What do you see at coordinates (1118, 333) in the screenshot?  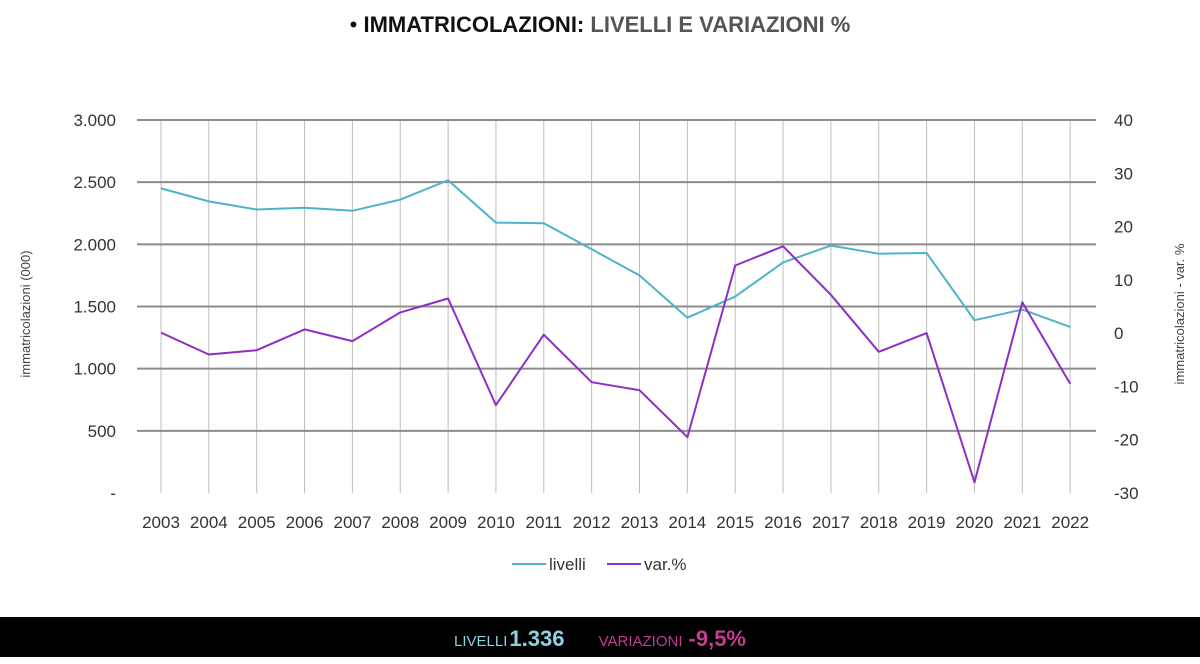 I see `y-right-tick-label: 0` at bounding box center [1118, 333].